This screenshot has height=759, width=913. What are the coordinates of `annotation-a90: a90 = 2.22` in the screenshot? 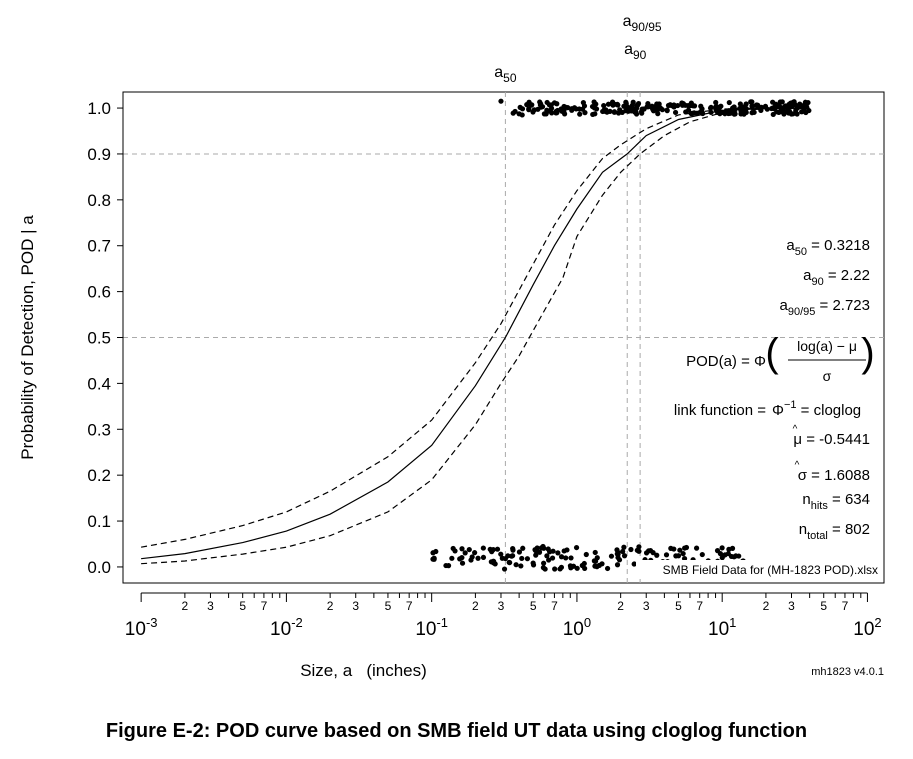 It's located at (836, 277).